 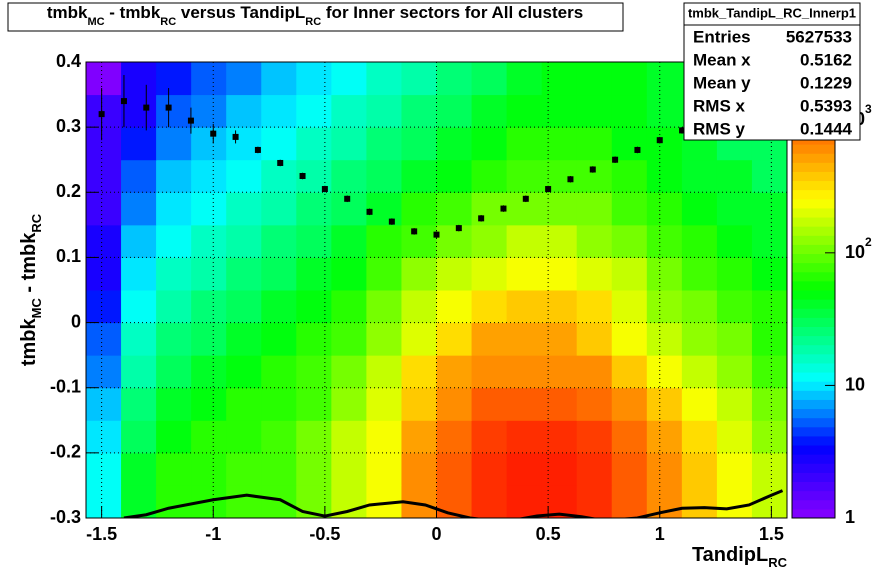 I want to click on title-box, so click(x=315, y=17).